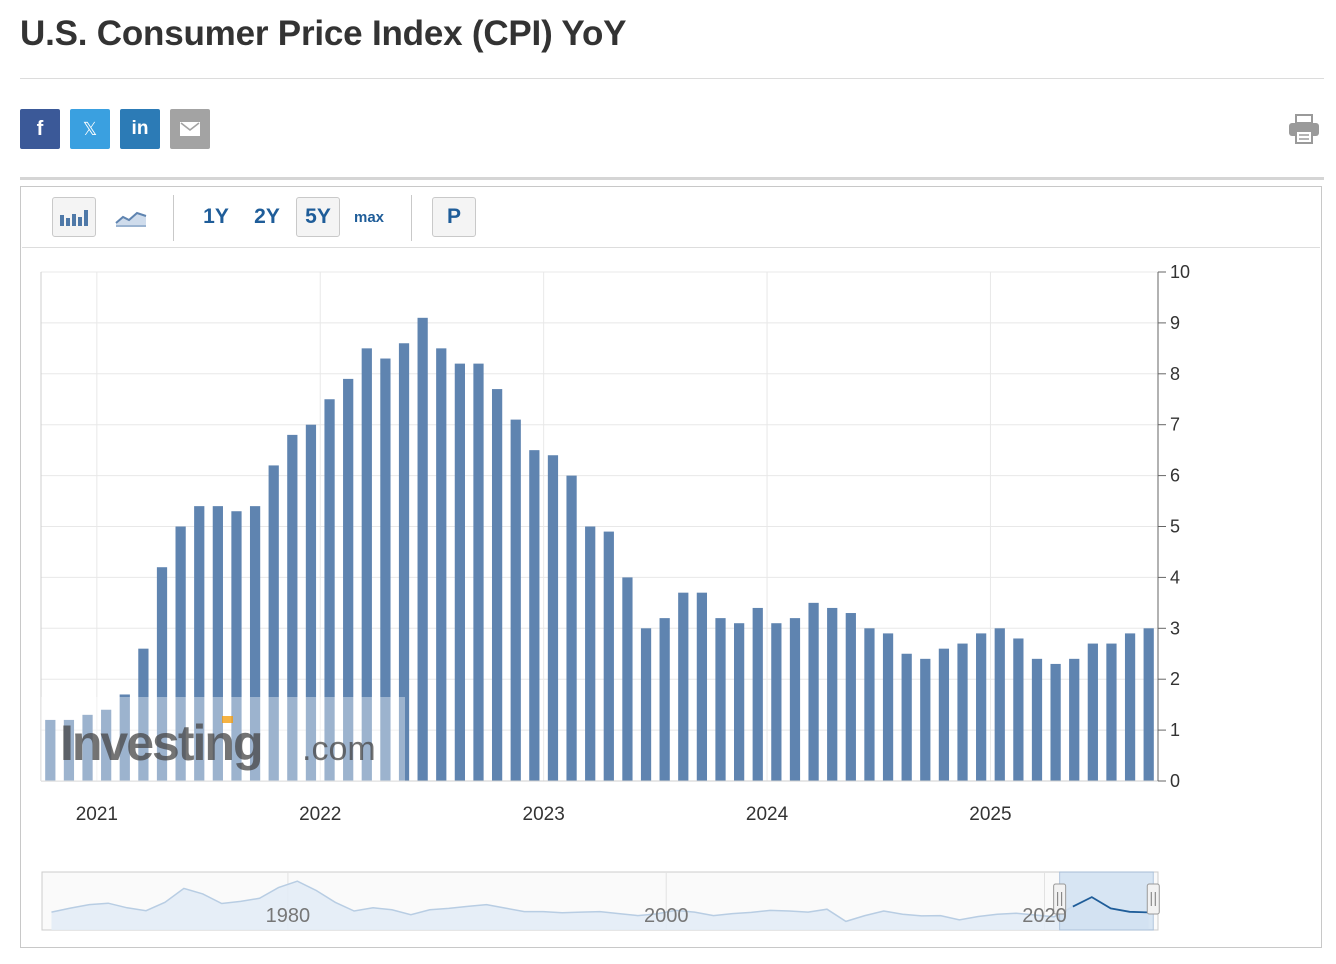  Describe the element at coordinates (1175, 781) in the screenshot. I see `y-tick-label: 0` at that location.